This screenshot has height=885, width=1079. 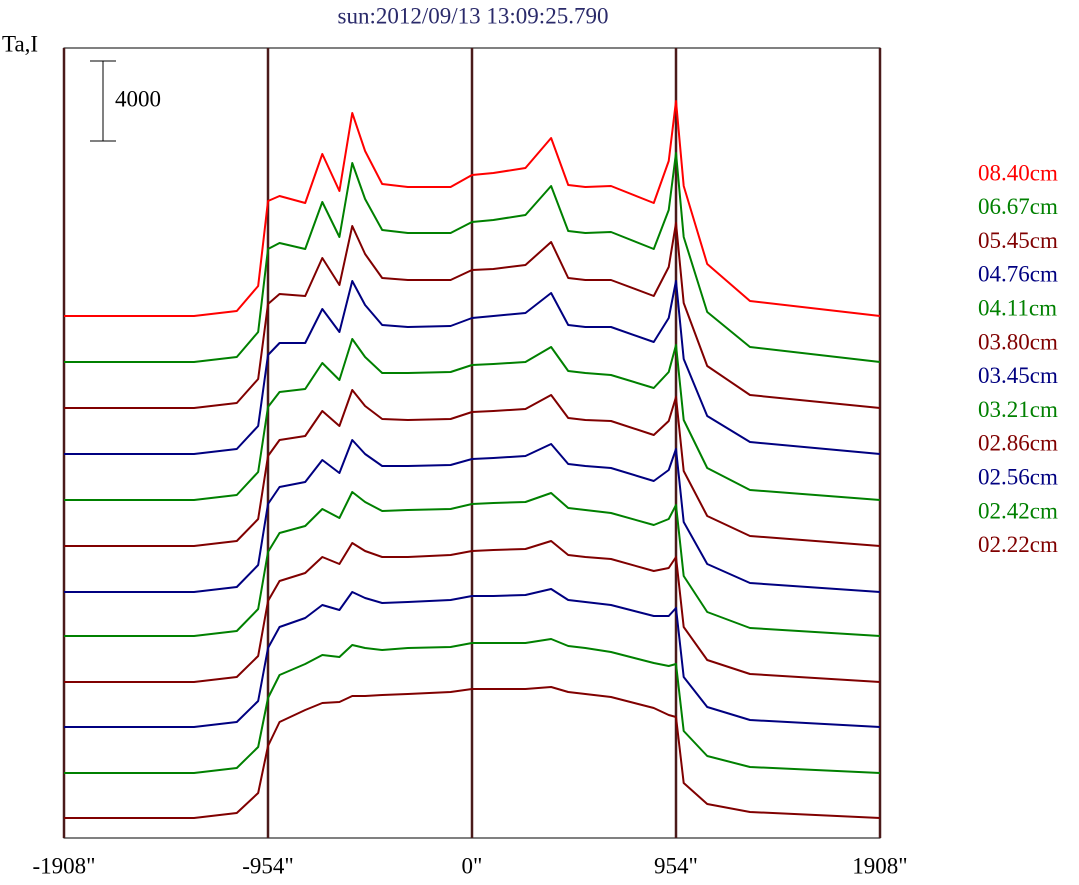 I want to click on legend-label: 02.42cm, so click(x=1018, y=510).